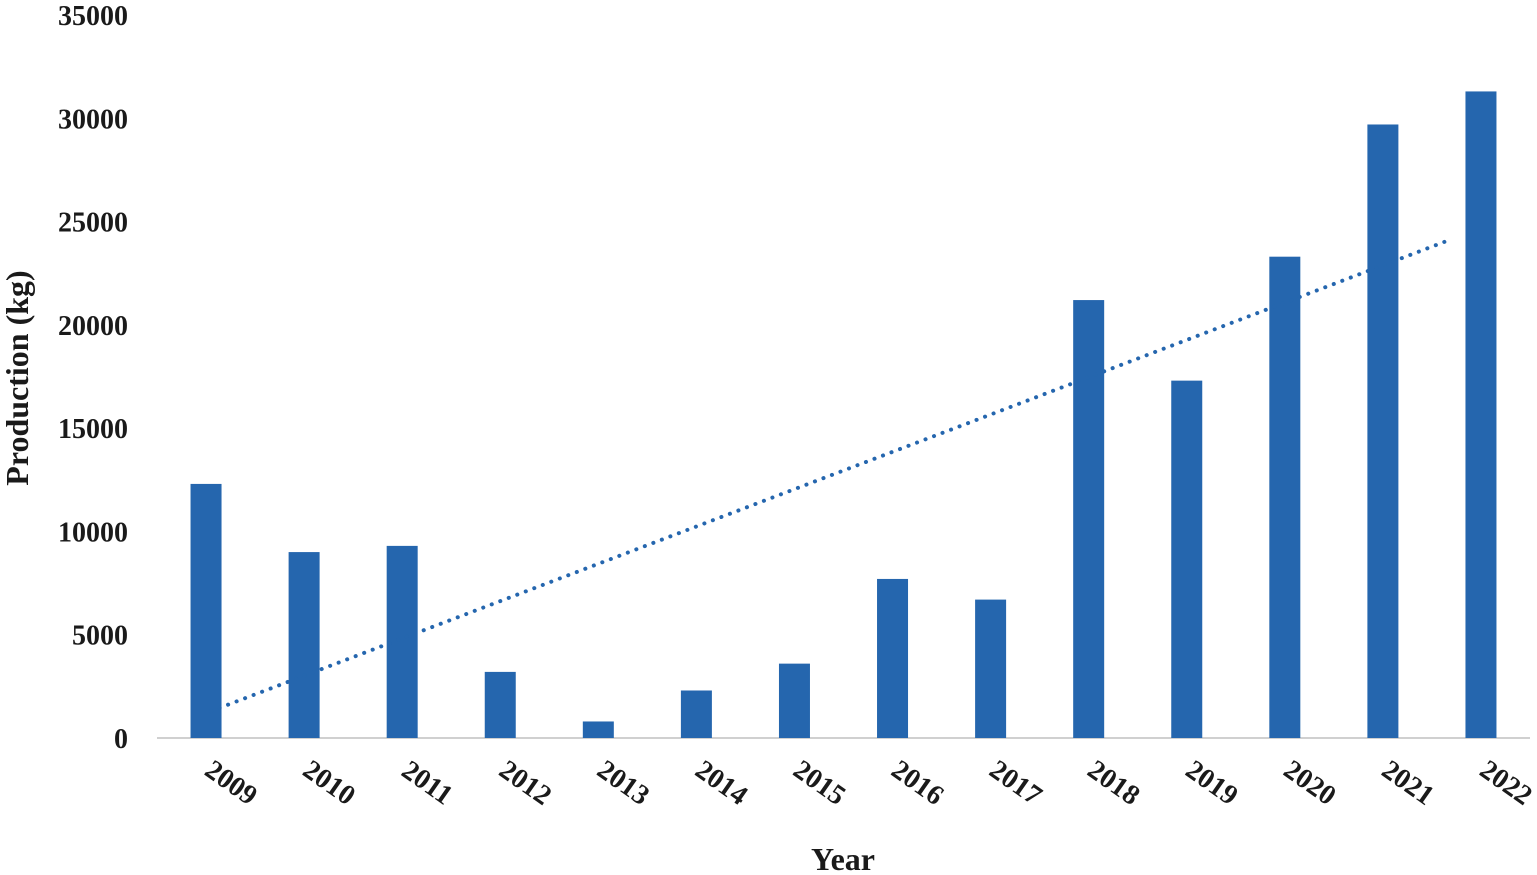  Describe the element at coordinates (1408, 783) in the screenshot. I see `x-tick-label: 2021` at that location.